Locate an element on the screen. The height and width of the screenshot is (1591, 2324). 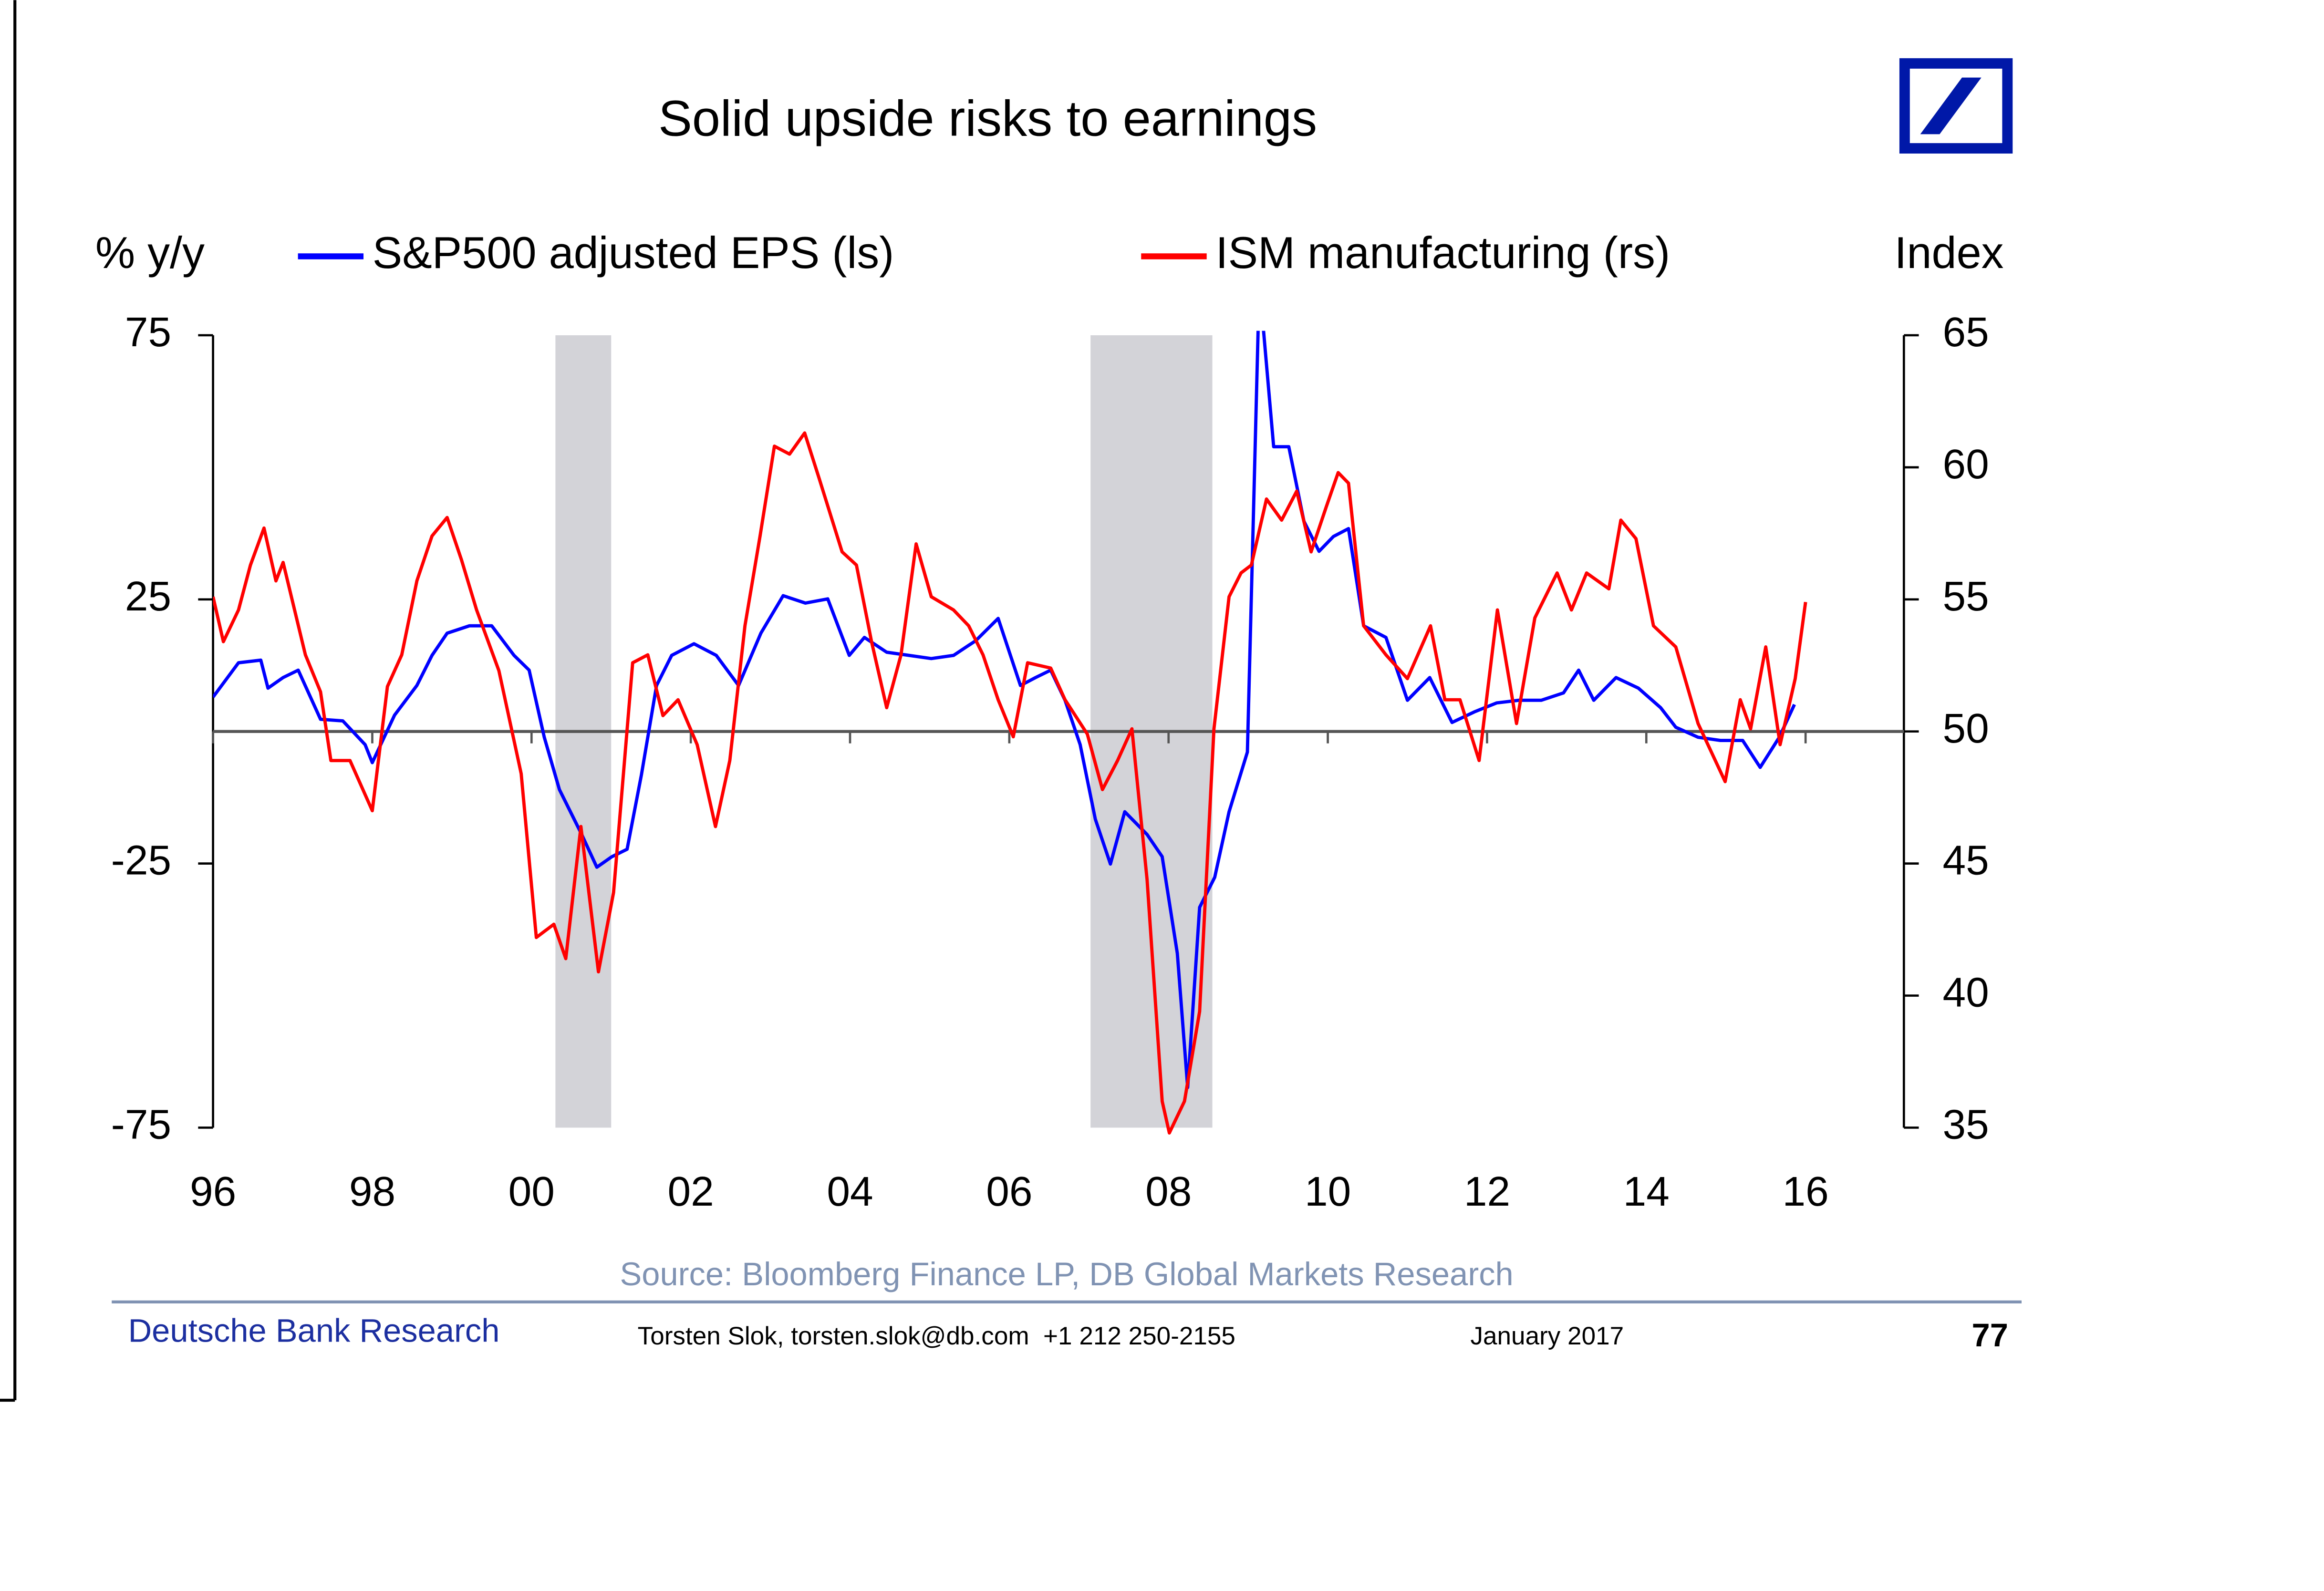
x-tick-label: 14 is located at coordinates (1646, 1191).